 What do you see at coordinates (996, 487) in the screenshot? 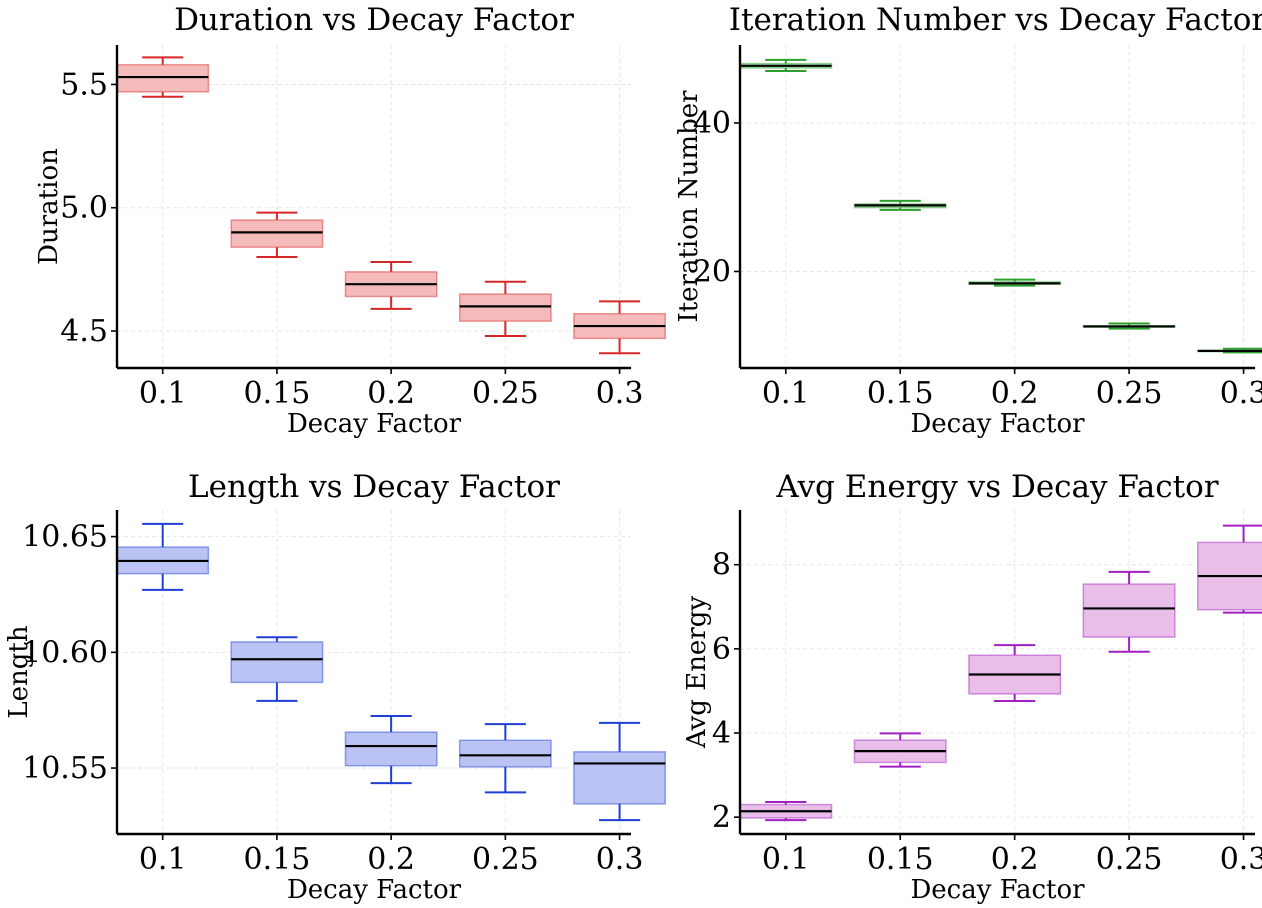
I see `chart-title: Avg Energy vs Decay Factor` at bounding box center [996, 487].